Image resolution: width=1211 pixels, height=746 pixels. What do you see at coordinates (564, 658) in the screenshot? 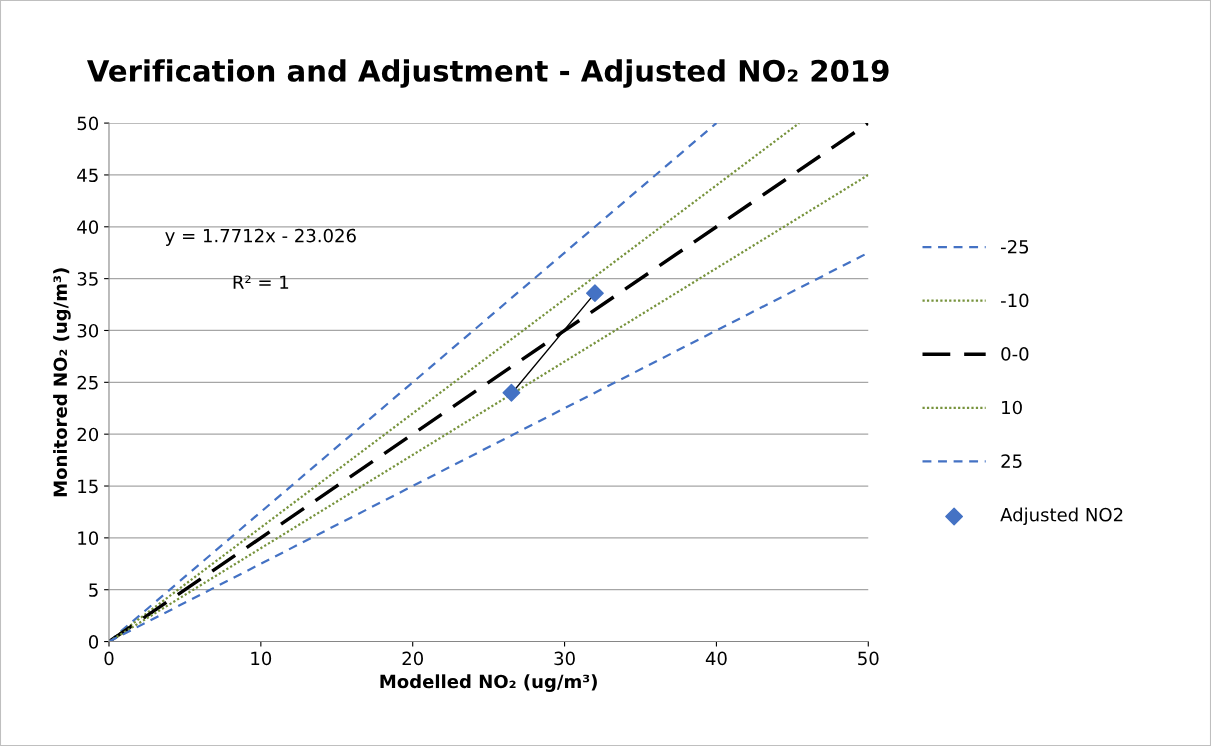
I see `x-tick-label: 30` at bounding box center [564, 658].